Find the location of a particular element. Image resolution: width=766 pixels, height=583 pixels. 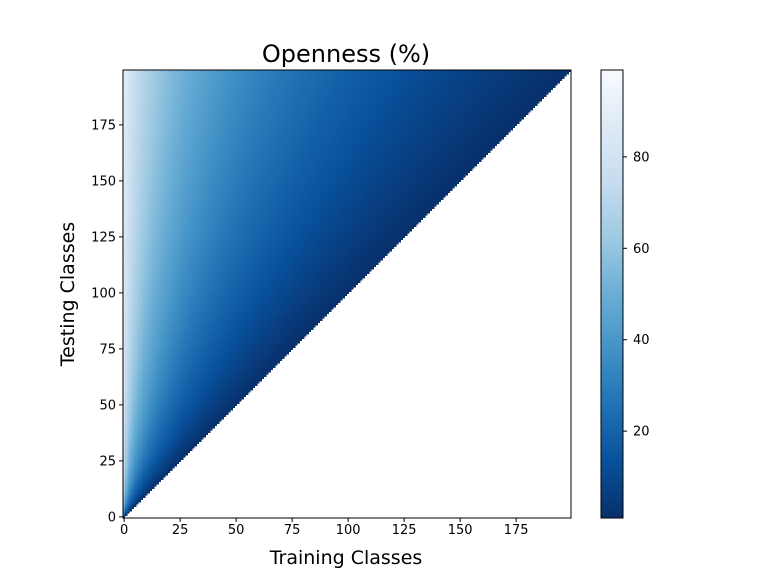

colorbar-ticks: 20 40 60 80 is located at coordinates (636, 295).